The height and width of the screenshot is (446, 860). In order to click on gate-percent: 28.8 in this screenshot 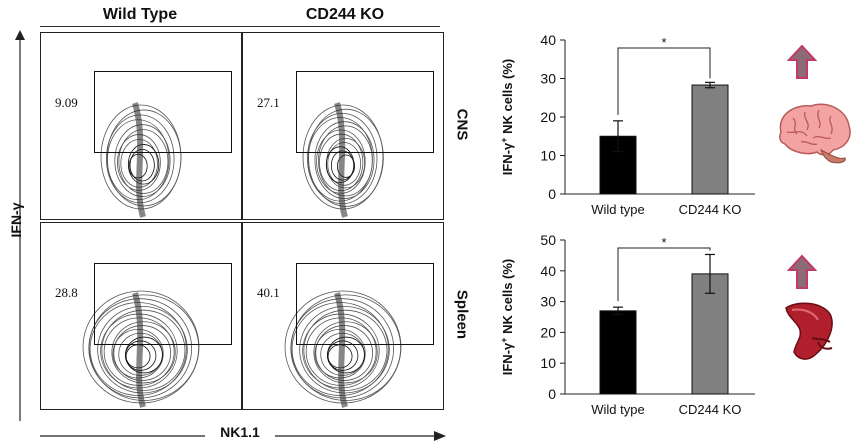, I will do `click(66, 292)`.